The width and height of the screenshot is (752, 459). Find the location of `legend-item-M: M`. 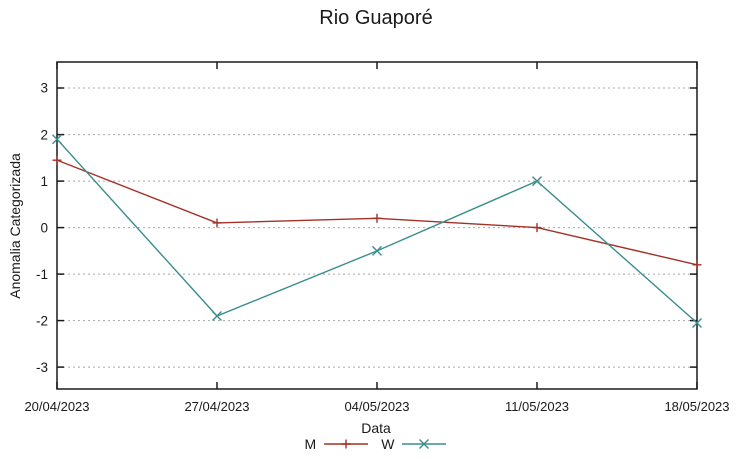

legend-item-M: M is located at coordinates (337, 444).